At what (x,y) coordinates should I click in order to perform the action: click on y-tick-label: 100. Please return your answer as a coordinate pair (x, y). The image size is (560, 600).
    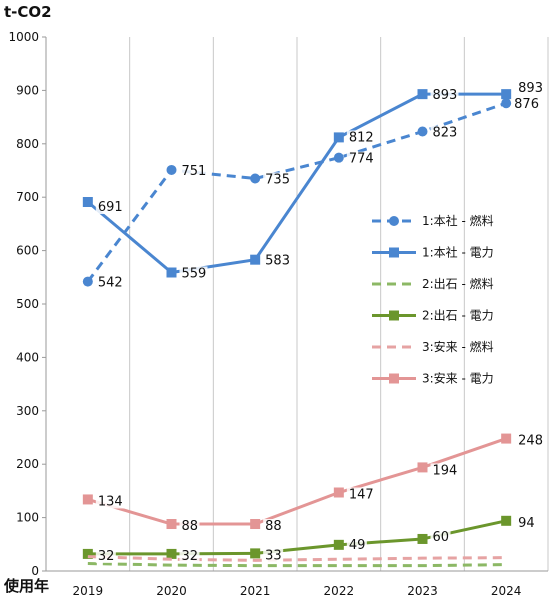
    Looking at the image, I should click on (27, 518).